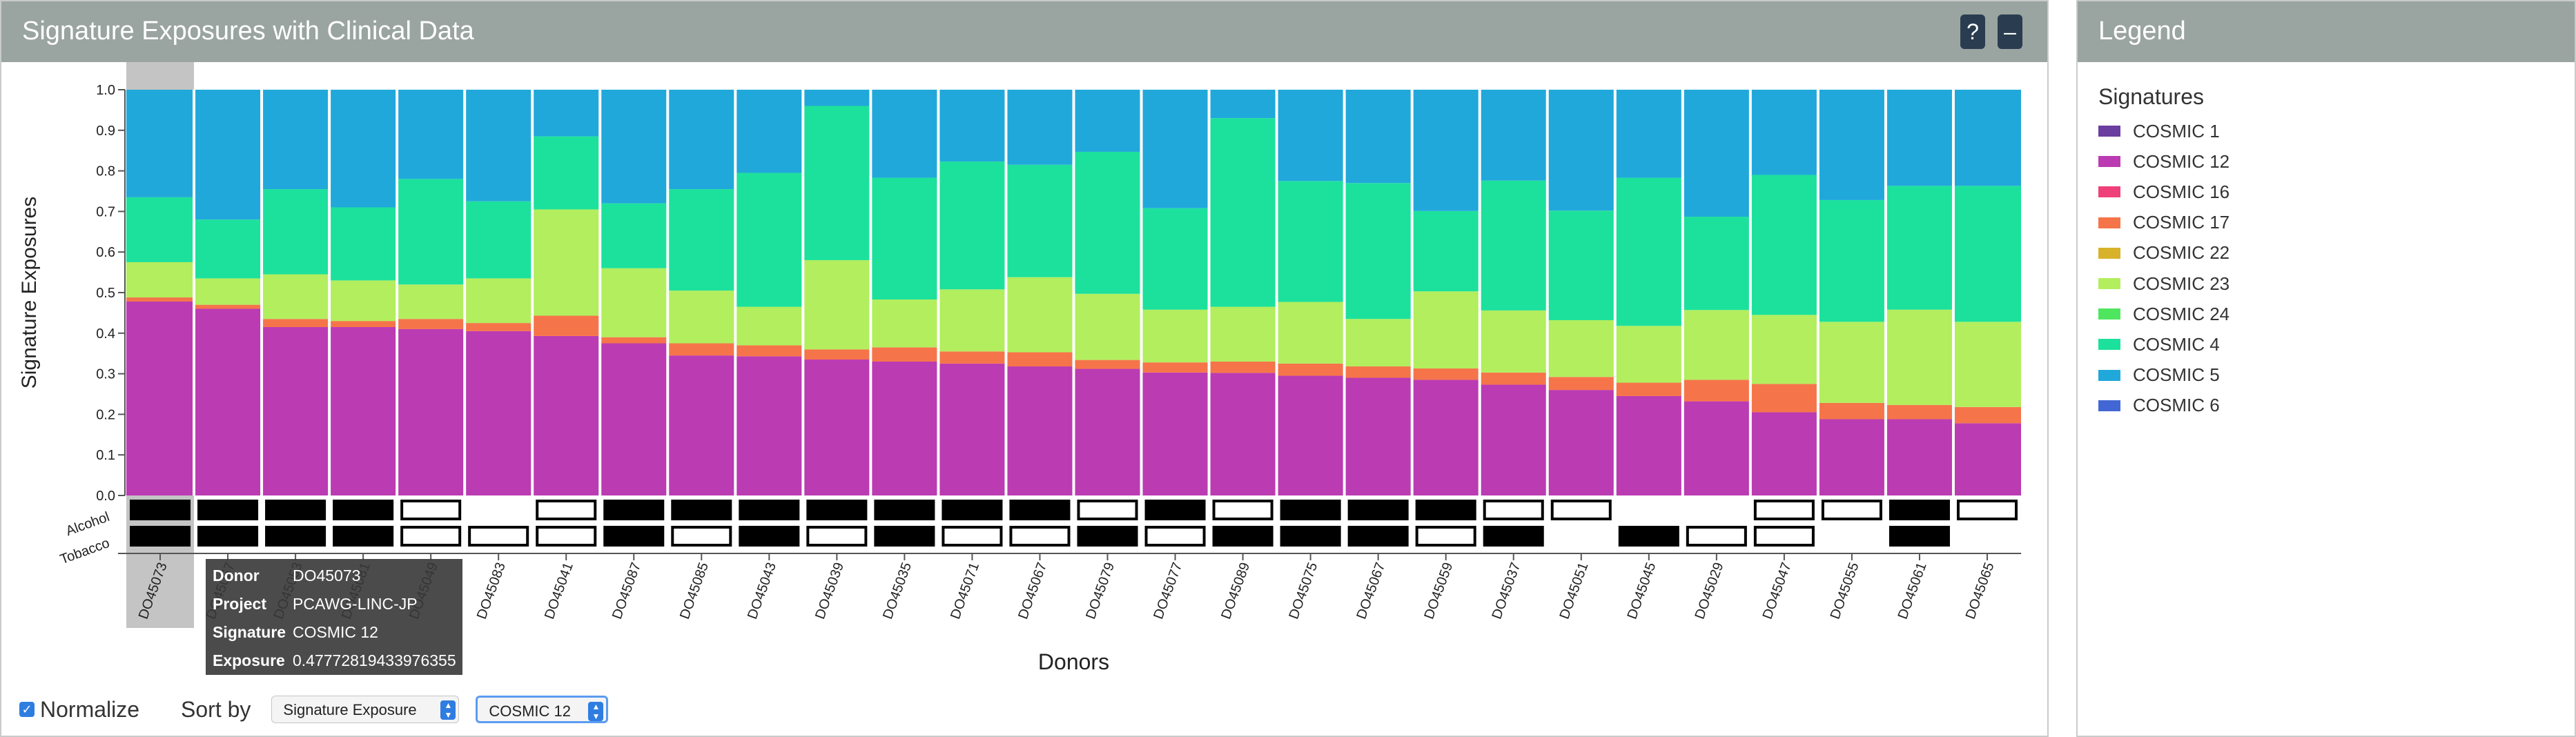 This screenshot has width=2576, height=737. What do you see at coordinates (2176, 344) in the screenshot?
I see `legend-label: COSMIC 4` at bounding box center [2176, 344].